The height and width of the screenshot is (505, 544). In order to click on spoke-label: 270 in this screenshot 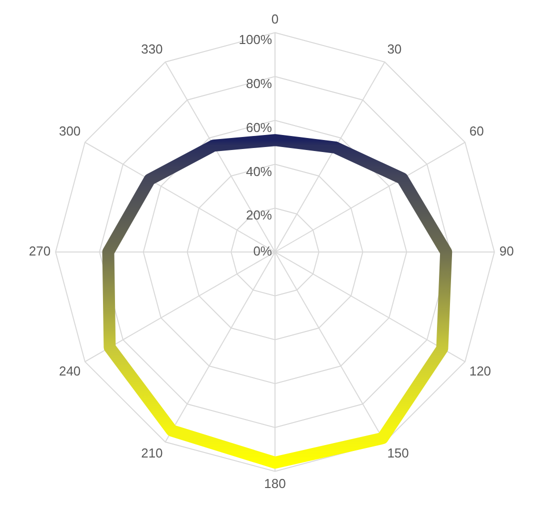, I will do `click(39, 251)`.